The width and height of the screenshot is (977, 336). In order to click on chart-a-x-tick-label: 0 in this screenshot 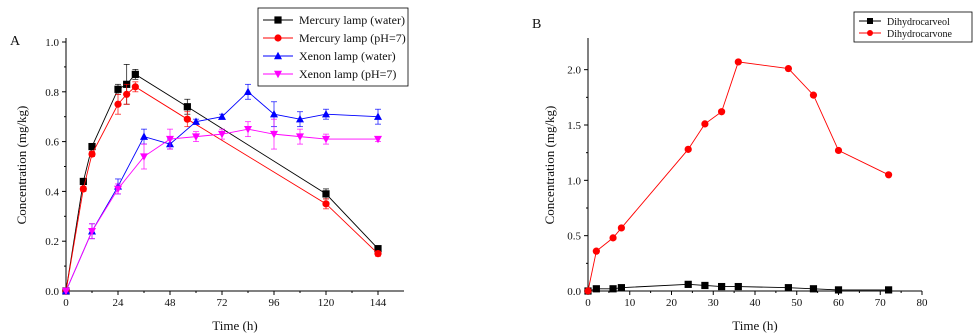, I will do `click(66, 303)`.